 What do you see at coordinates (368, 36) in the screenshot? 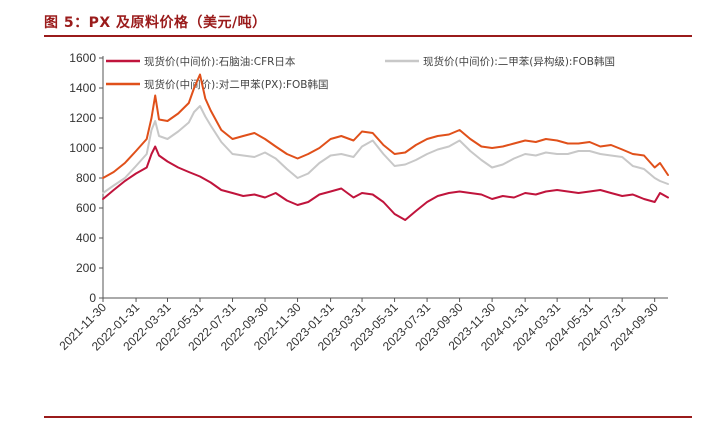
I see `title-rule` at bounding box center [368, 36].